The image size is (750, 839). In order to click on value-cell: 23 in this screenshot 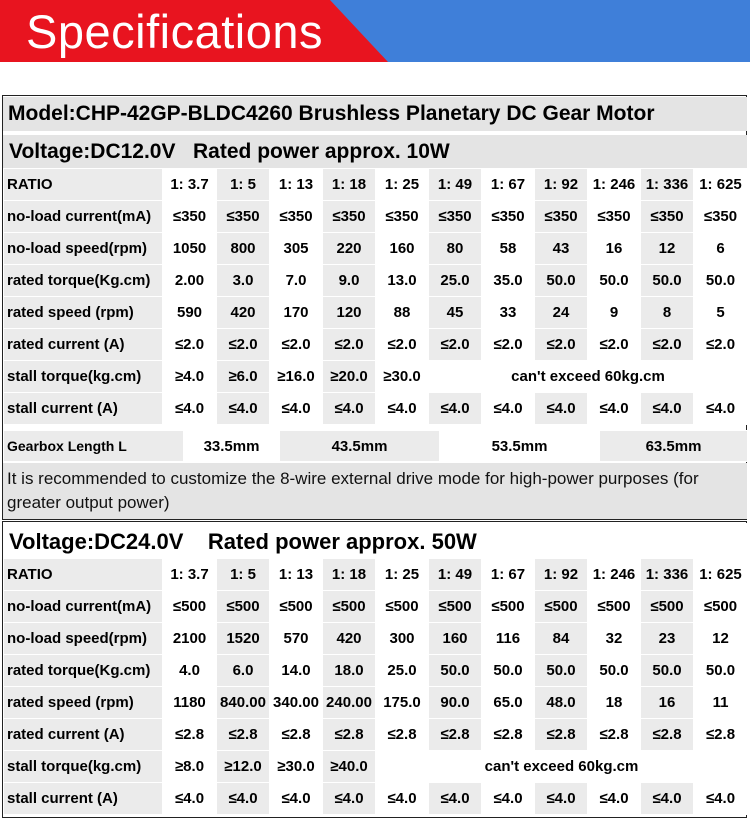, I will do `click(667, 638)`.